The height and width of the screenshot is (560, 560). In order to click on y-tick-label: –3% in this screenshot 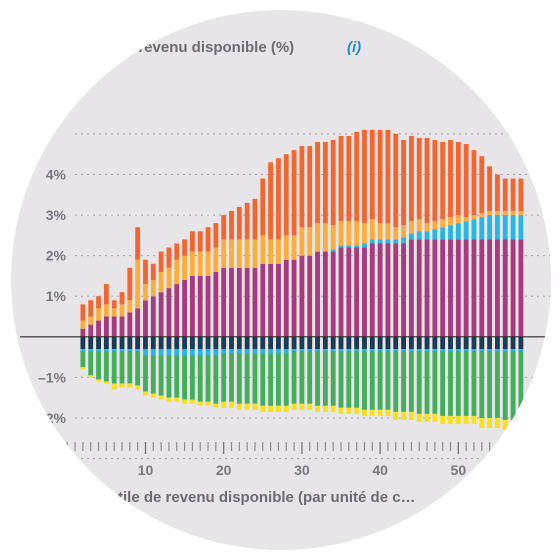, I will do `click(52, 459)`.